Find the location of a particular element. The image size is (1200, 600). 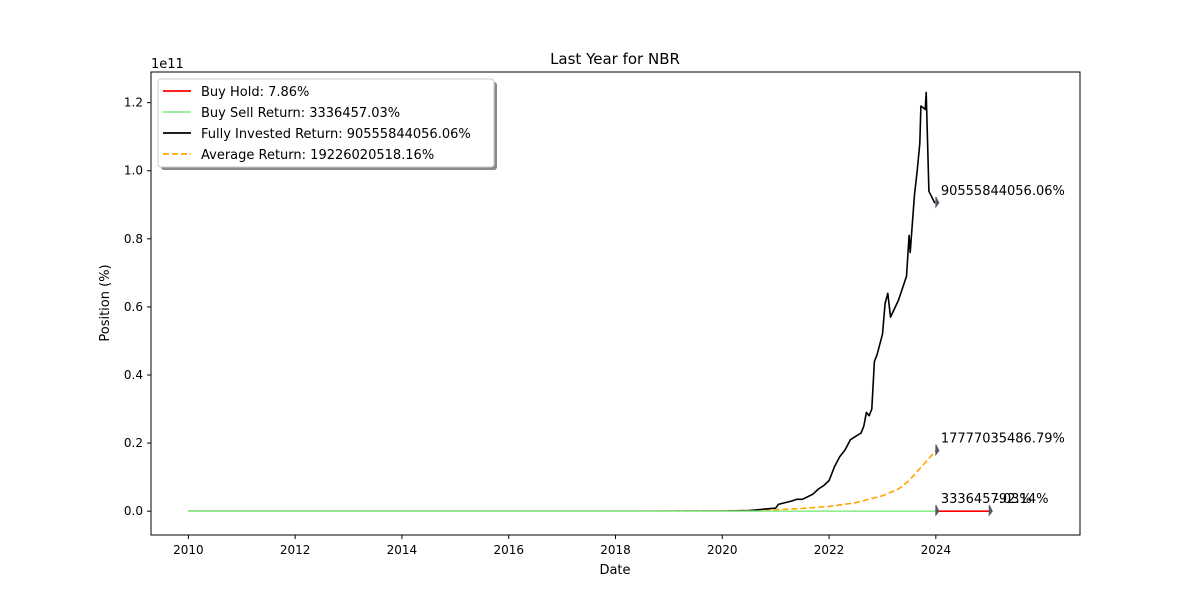

annotation-label: 17777035486.79% is located at coordinates (1003, 439).